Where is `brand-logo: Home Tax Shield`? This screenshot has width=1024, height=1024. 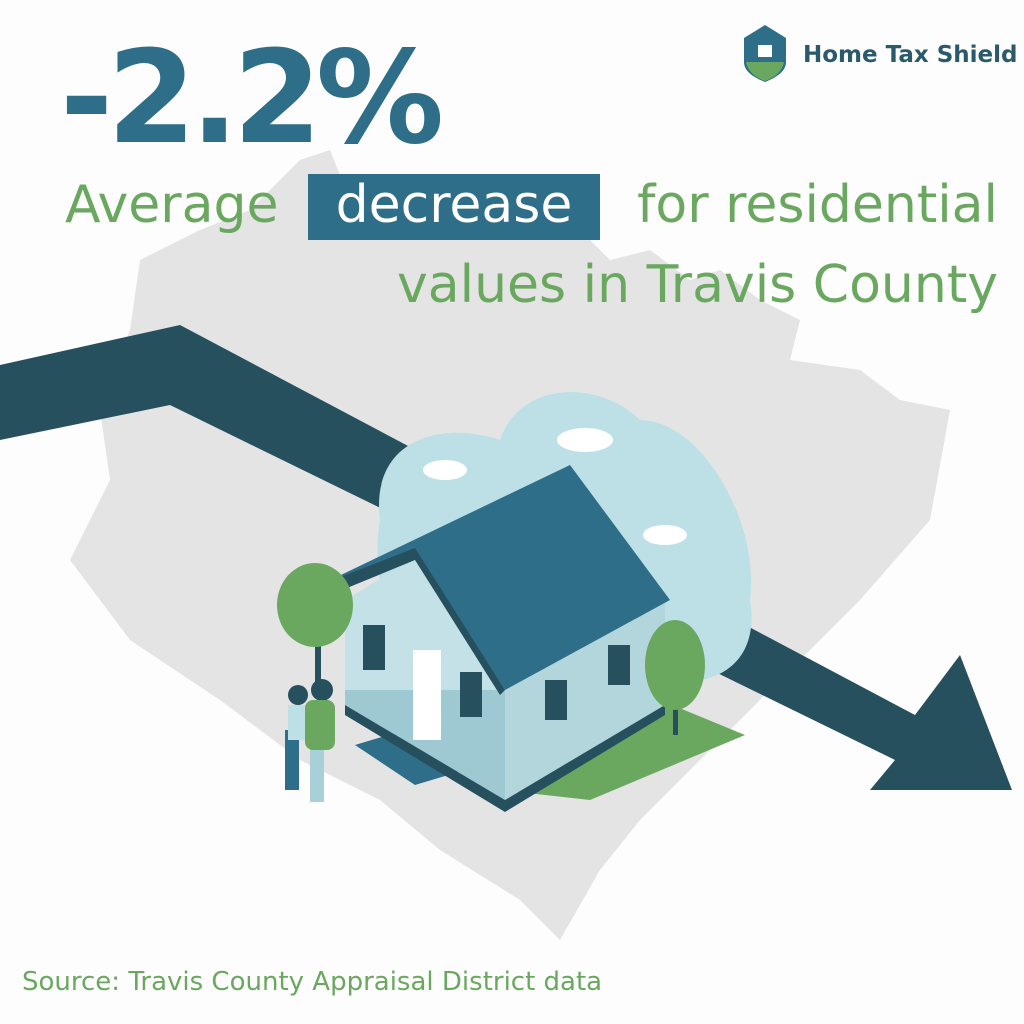 brand-logo: Home Tax Shield is located at coordinates (880, 53).